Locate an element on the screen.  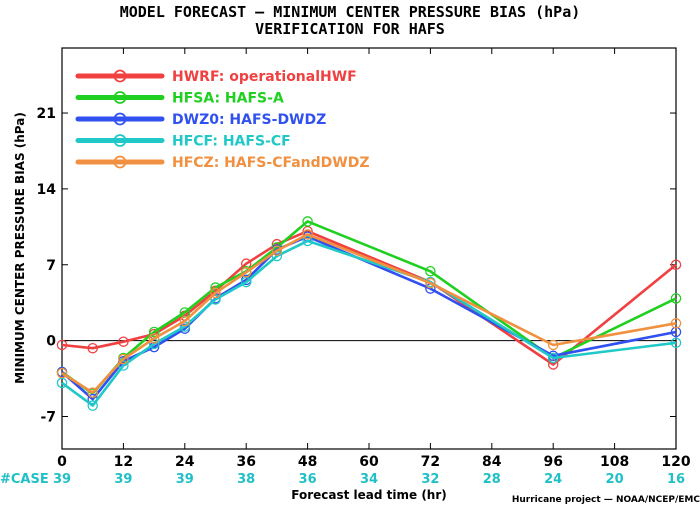
case-count: 16 is located at coordinates (676, 479).